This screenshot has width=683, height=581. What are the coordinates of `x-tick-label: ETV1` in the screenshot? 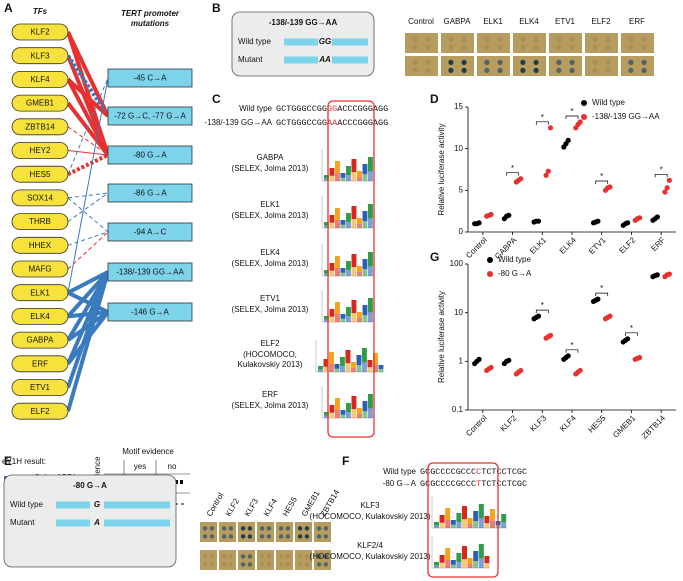 It's located at (597, 245).